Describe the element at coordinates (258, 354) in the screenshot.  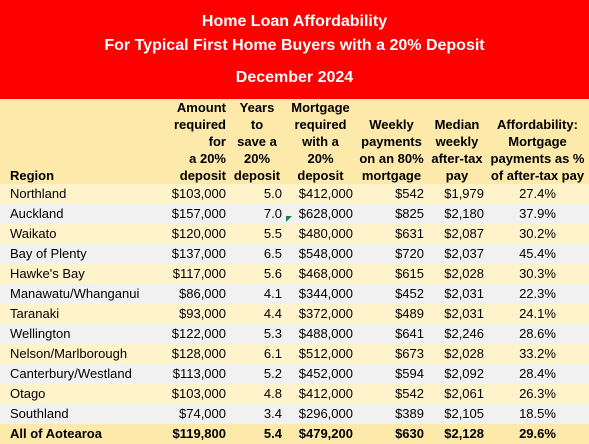
I see `cell-years: 6.1` at that location.